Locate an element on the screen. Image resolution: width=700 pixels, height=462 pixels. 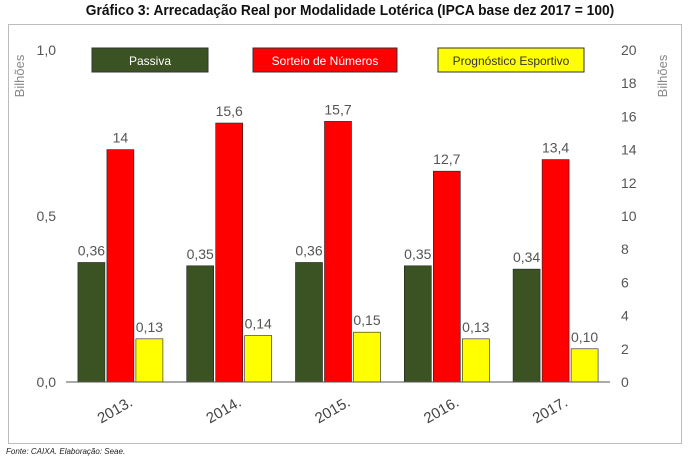
category-label: 2015. is located at coordinates (332, 410).